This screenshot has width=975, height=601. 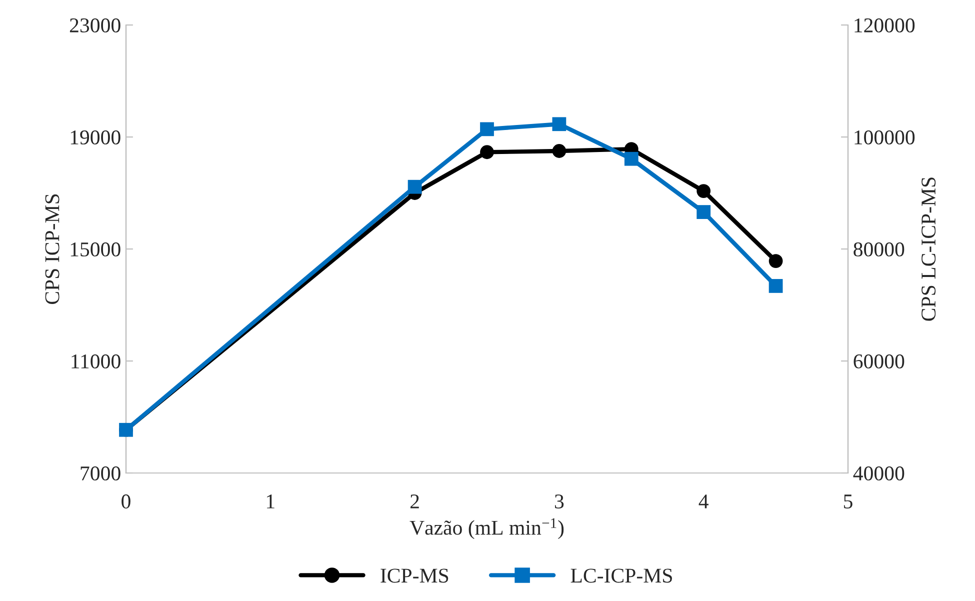 I want to click on y2-tick-label: 60000, so click(x=879, y=361).